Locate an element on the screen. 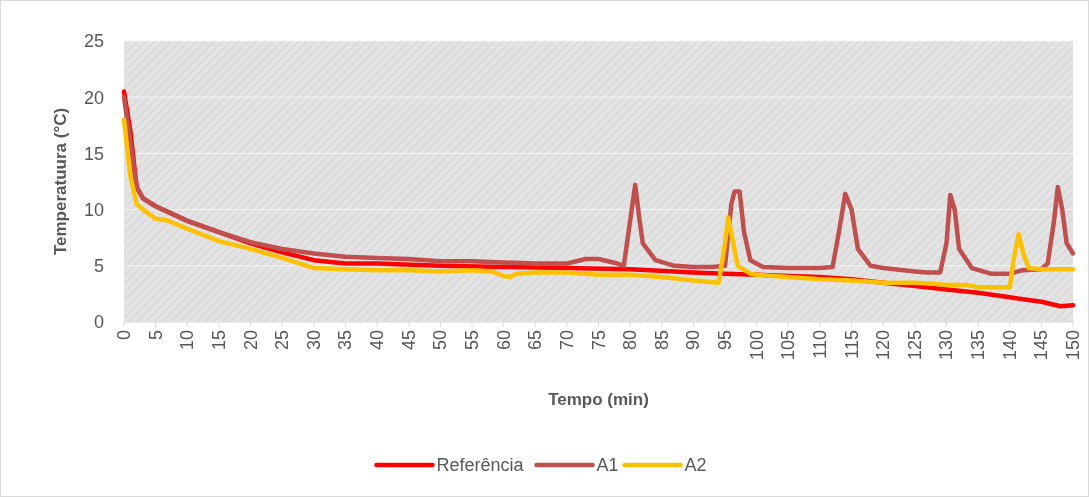 The image size is (1089, 497). x-tick-label: 45 is located at coordinates (408, 340).